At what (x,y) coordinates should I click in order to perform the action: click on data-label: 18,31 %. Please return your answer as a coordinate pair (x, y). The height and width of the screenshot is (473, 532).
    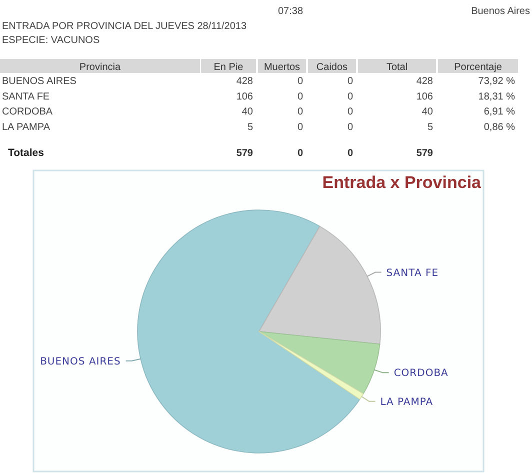
    Looking at the image, I should click on (497, 96).